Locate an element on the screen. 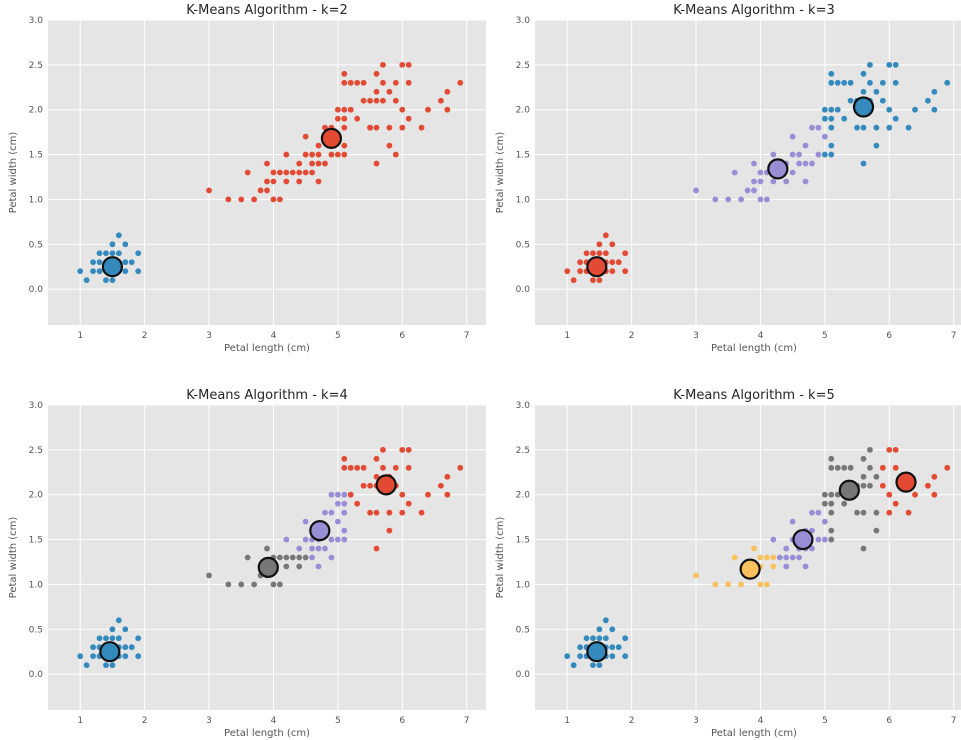 The height and width of the screenshot is (740, 961). x-axis-label: Petal length (cm) is located at coordinates (754, 348).